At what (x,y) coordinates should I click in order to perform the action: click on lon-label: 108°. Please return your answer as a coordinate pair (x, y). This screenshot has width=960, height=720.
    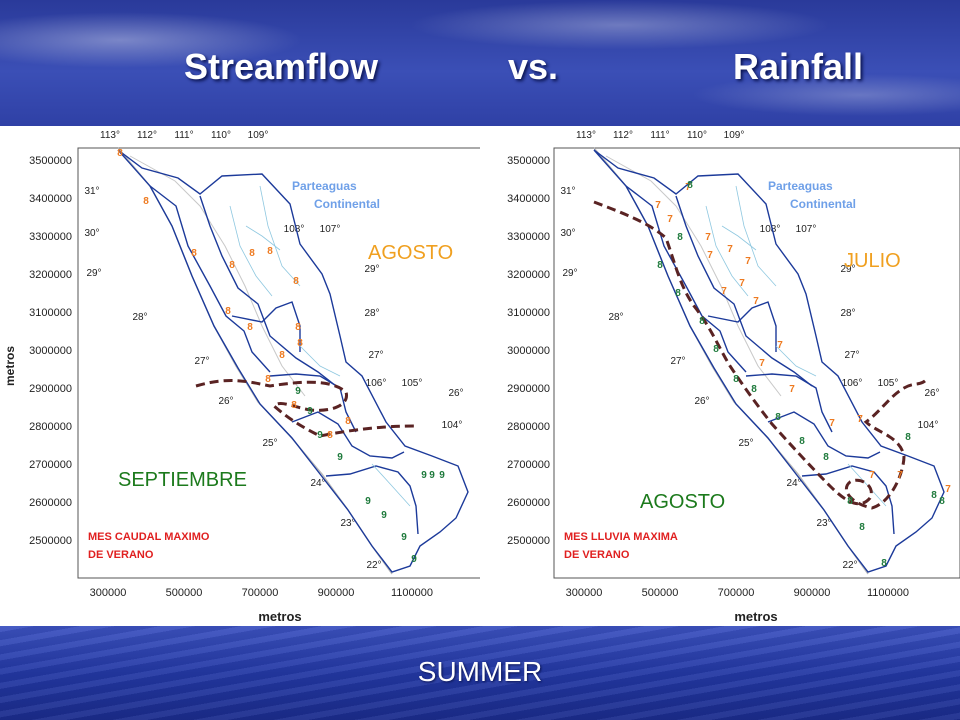
    Looking at the image, I should click on (294, 229).